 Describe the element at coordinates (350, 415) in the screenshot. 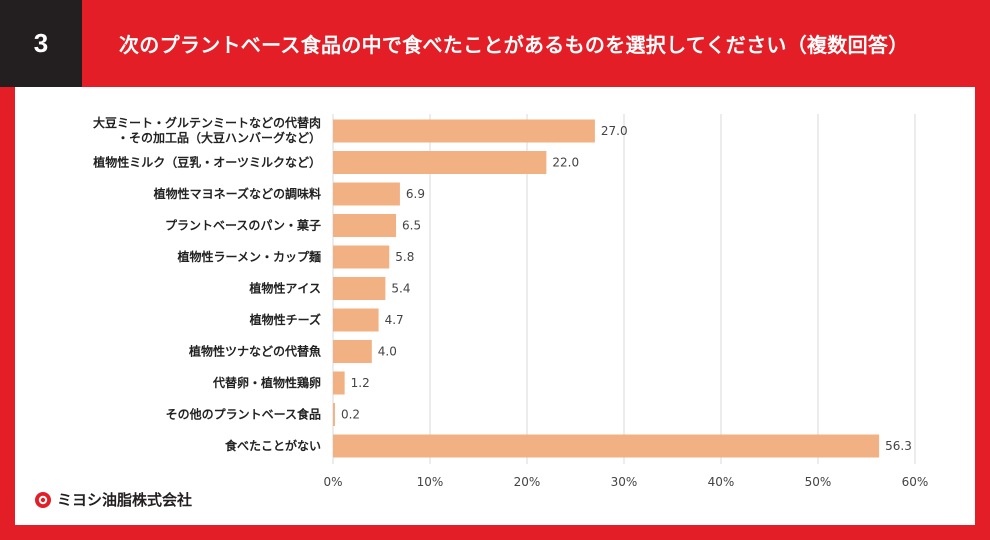

I see `data-label: 0.2` at that location.